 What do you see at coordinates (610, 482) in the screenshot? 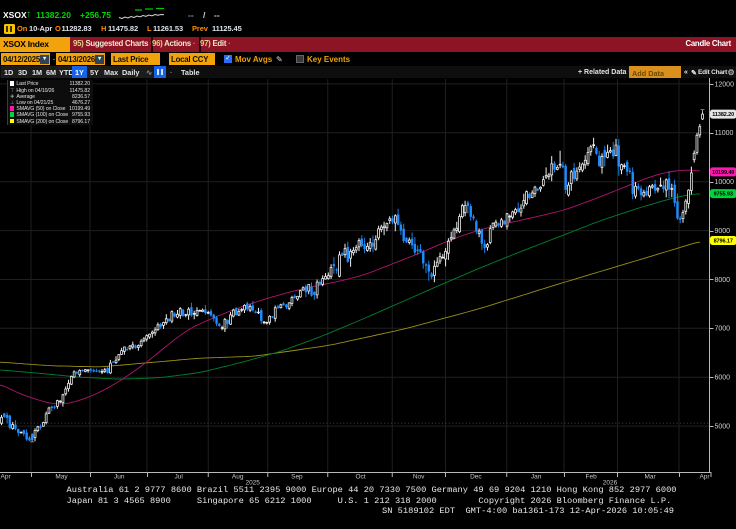
I see `svg-text: 2026` at bounding box center [610, 482].